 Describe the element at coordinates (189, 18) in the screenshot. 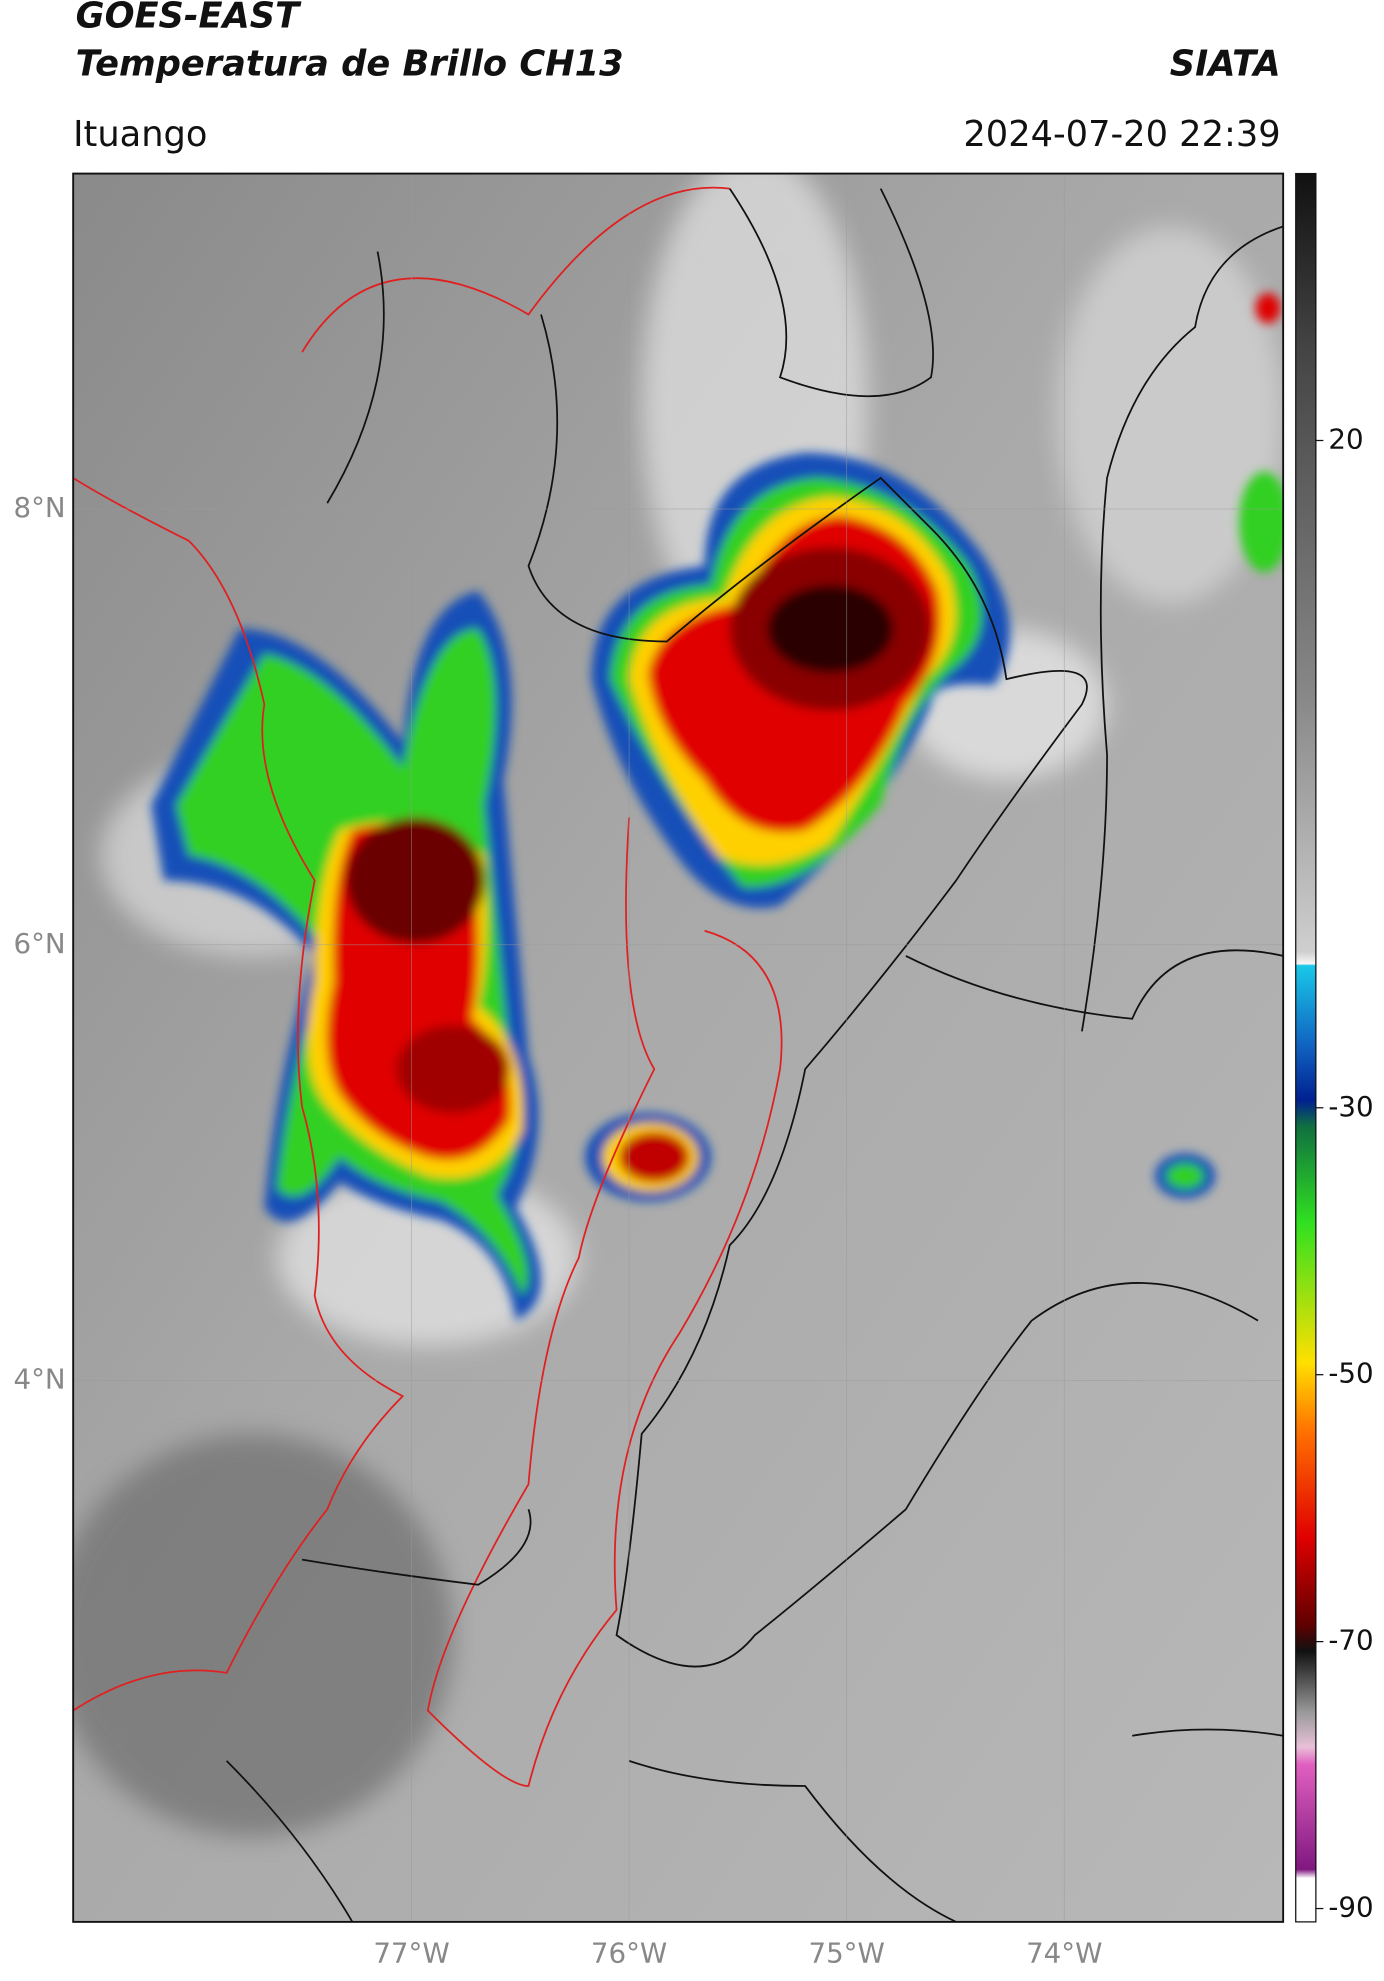

I see `title: GOES-EAST` at that location.